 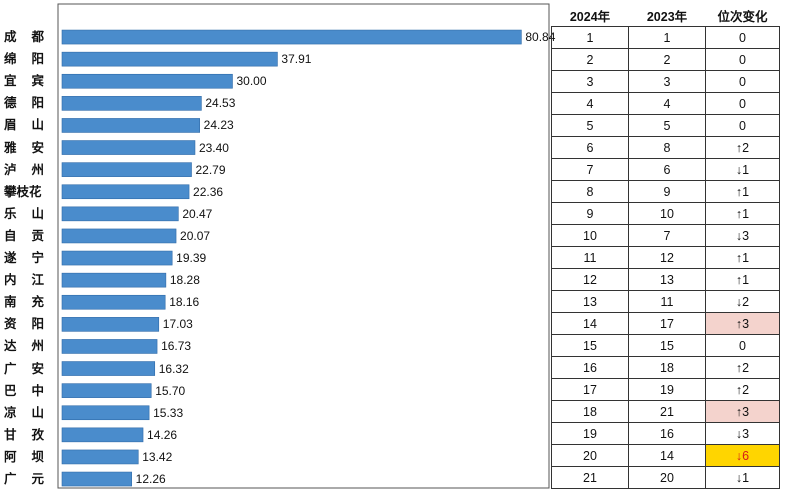 I want to click on table-row: 9 10 ↑1, so click(x=665, y=213).